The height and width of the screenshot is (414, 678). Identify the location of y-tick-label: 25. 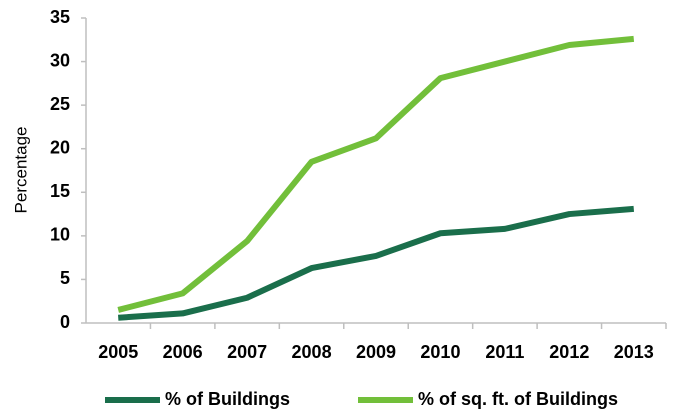
(60, 104).